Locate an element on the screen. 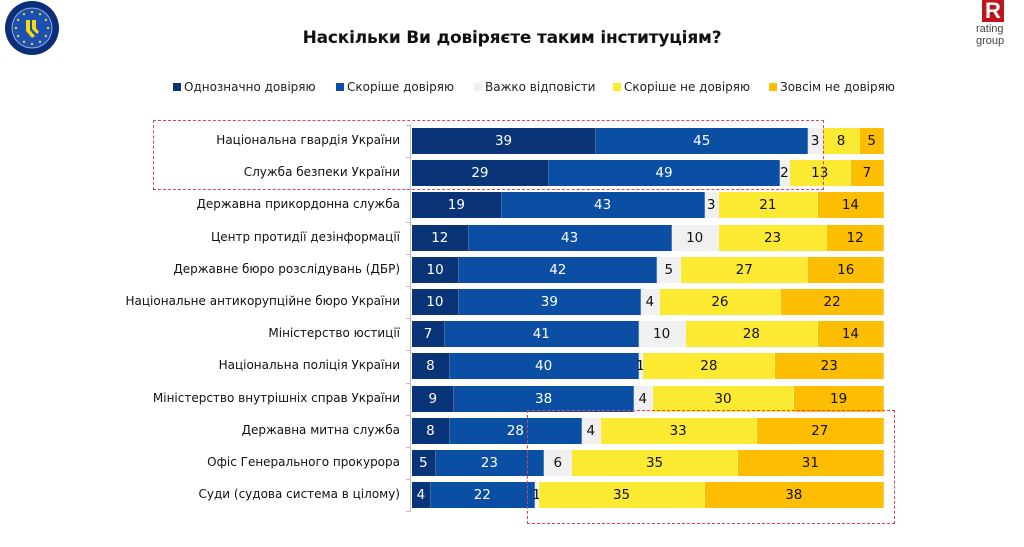 This screenshot has height=547, width=1024. data-label: 1 is located at coordinates (536, 495).